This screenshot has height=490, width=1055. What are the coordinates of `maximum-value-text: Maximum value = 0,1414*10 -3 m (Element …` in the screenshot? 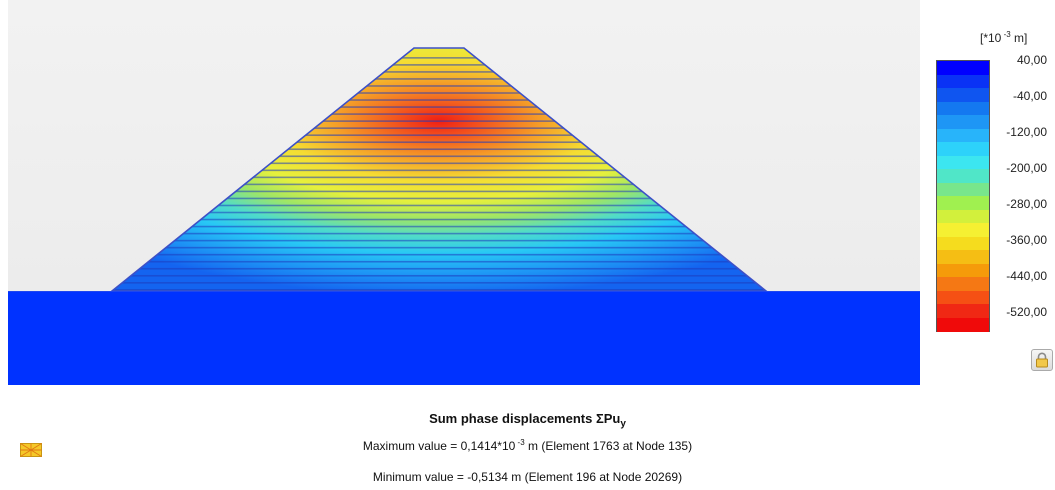 It's located at (527, 445).